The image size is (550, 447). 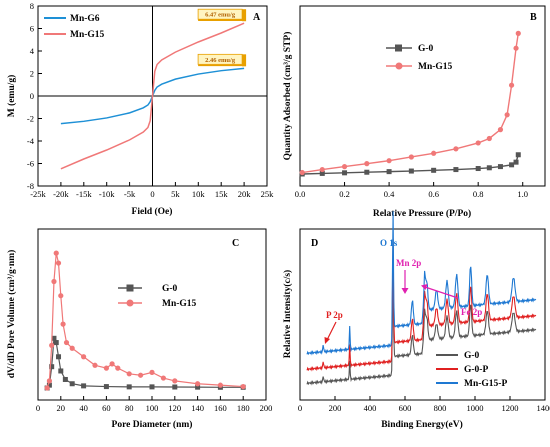 What do you see at coordinates (424, 287) in the screenshot?
I see `peak-arrowhead-fe2p` at bounding box center [424, 287].